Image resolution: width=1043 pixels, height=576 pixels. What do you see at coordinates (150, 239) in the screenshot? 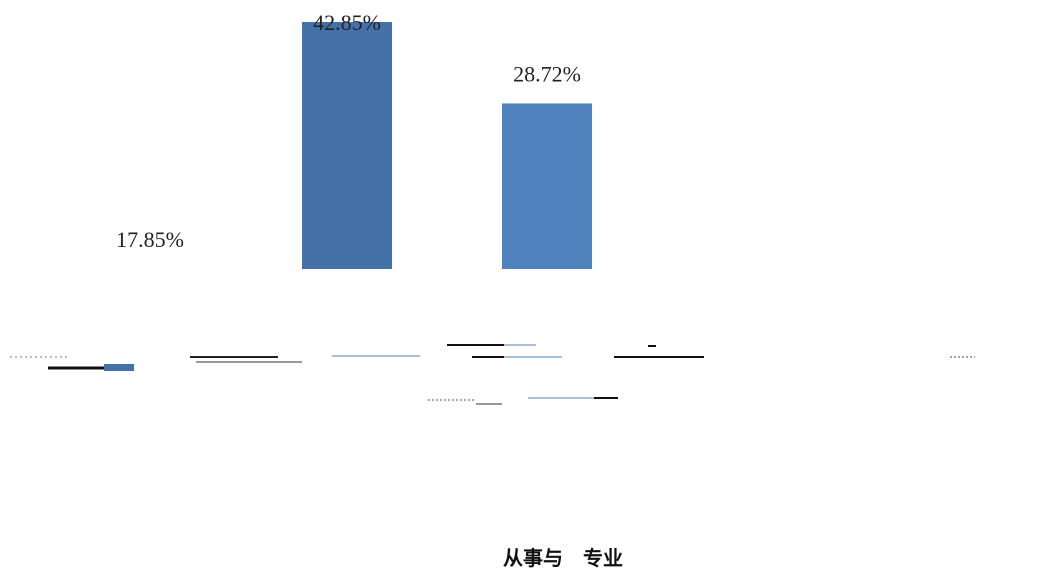
I see `data-label-1: 17.85%` at bounding box center [150, 239].